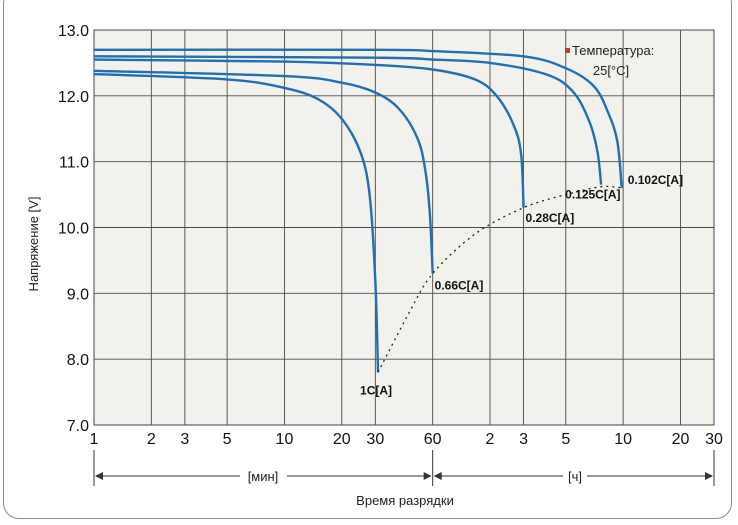 This screenshot has height=525, width=738. Describe the element at coordinates (459, 286) in the screenshot. I see `series-data-label: 0.66C[A]` at that location.